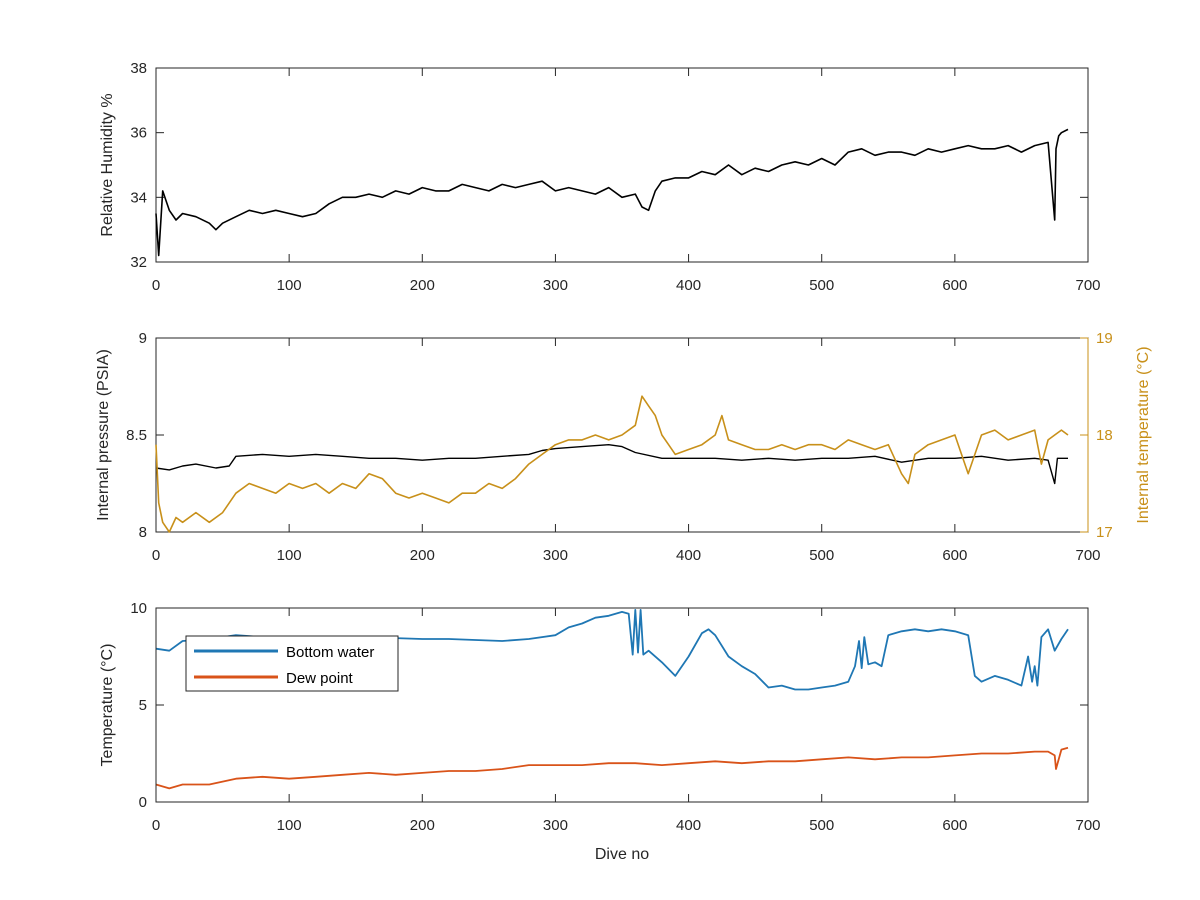  Describe the element at coordinates (143, 532) in the screenshot. I see `y-tick-label: 8` at that location.